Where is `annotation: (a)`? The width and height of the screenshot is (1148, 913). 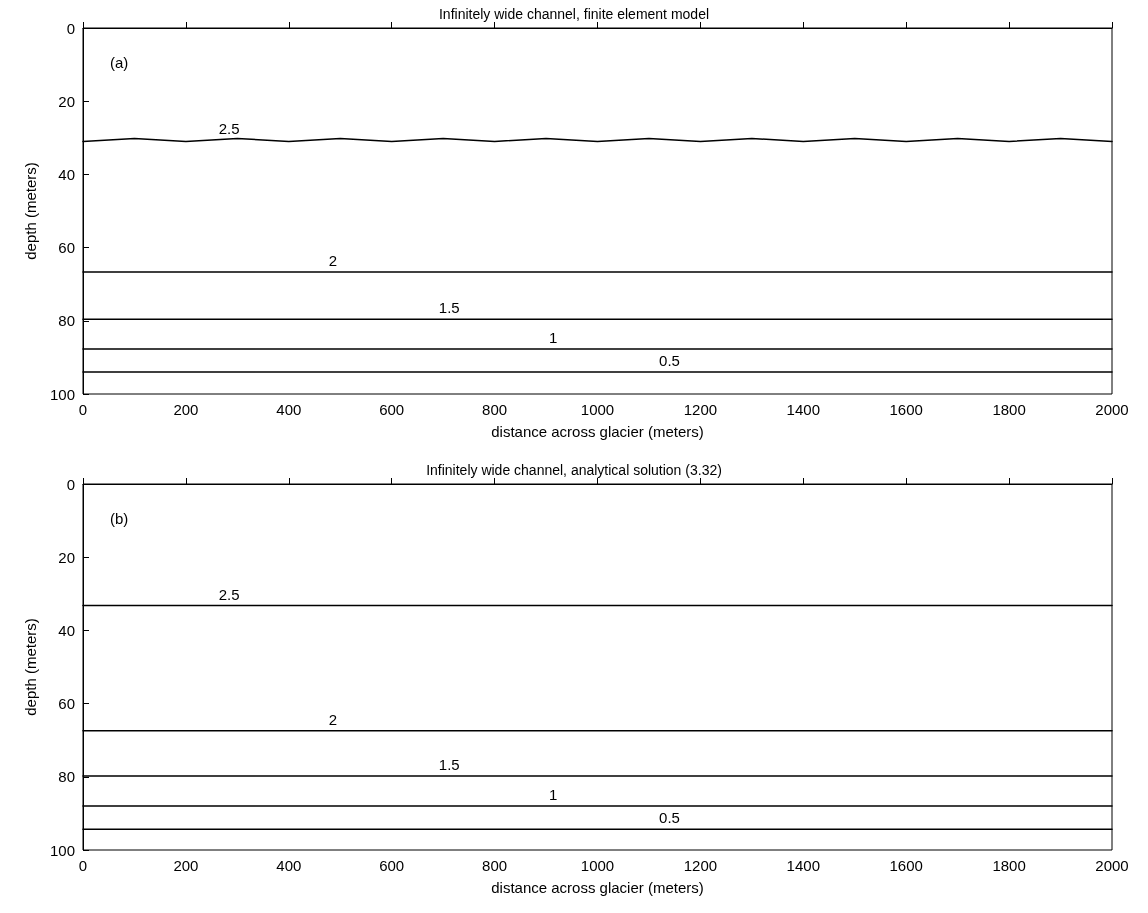
annotation: (a) is located at coordinates (119, 62).